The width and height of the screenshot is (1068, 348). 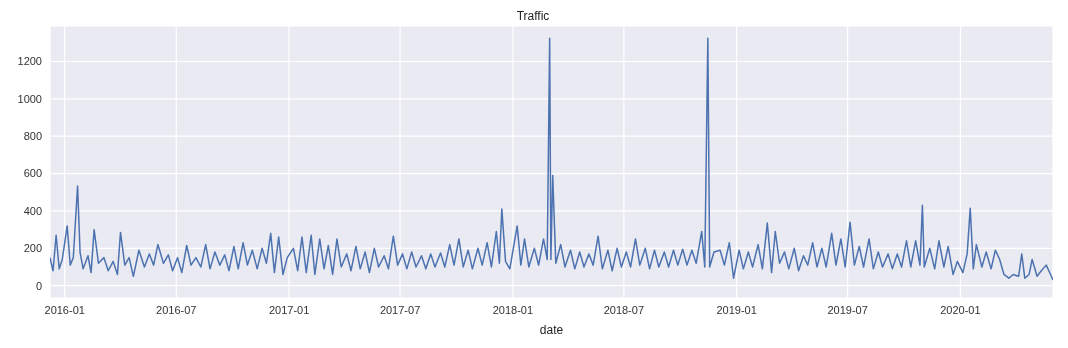 What do you see at coordinates (289, 309) in the screenshot?
I see `x-tick-label: 2017-01` at bounding box center [289, 309].